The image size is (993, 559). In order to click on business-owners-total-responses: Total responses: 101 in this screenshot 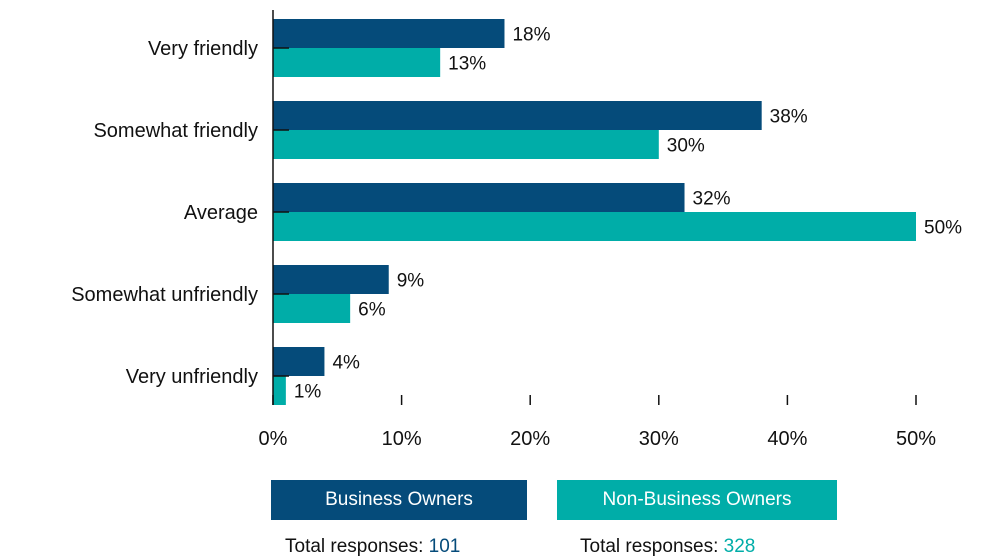, I will do `click(372, 547)`.